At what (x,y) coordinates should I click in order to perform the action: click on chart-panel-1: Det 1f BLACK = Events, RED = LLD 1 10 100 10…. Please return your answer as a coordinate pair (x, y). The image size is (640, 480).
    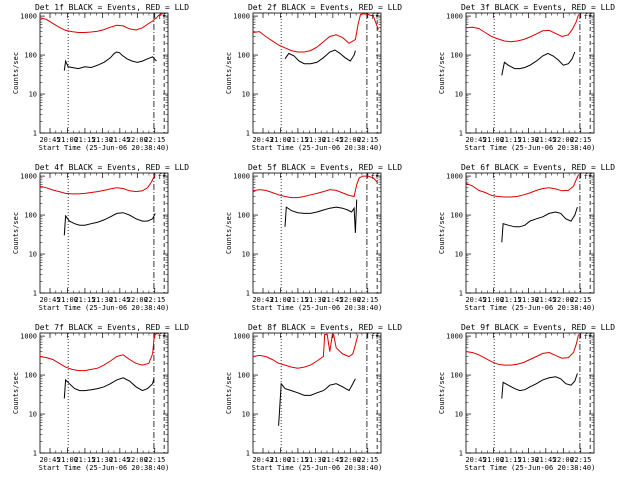
    Looking at the image, I should click on (100, 77).